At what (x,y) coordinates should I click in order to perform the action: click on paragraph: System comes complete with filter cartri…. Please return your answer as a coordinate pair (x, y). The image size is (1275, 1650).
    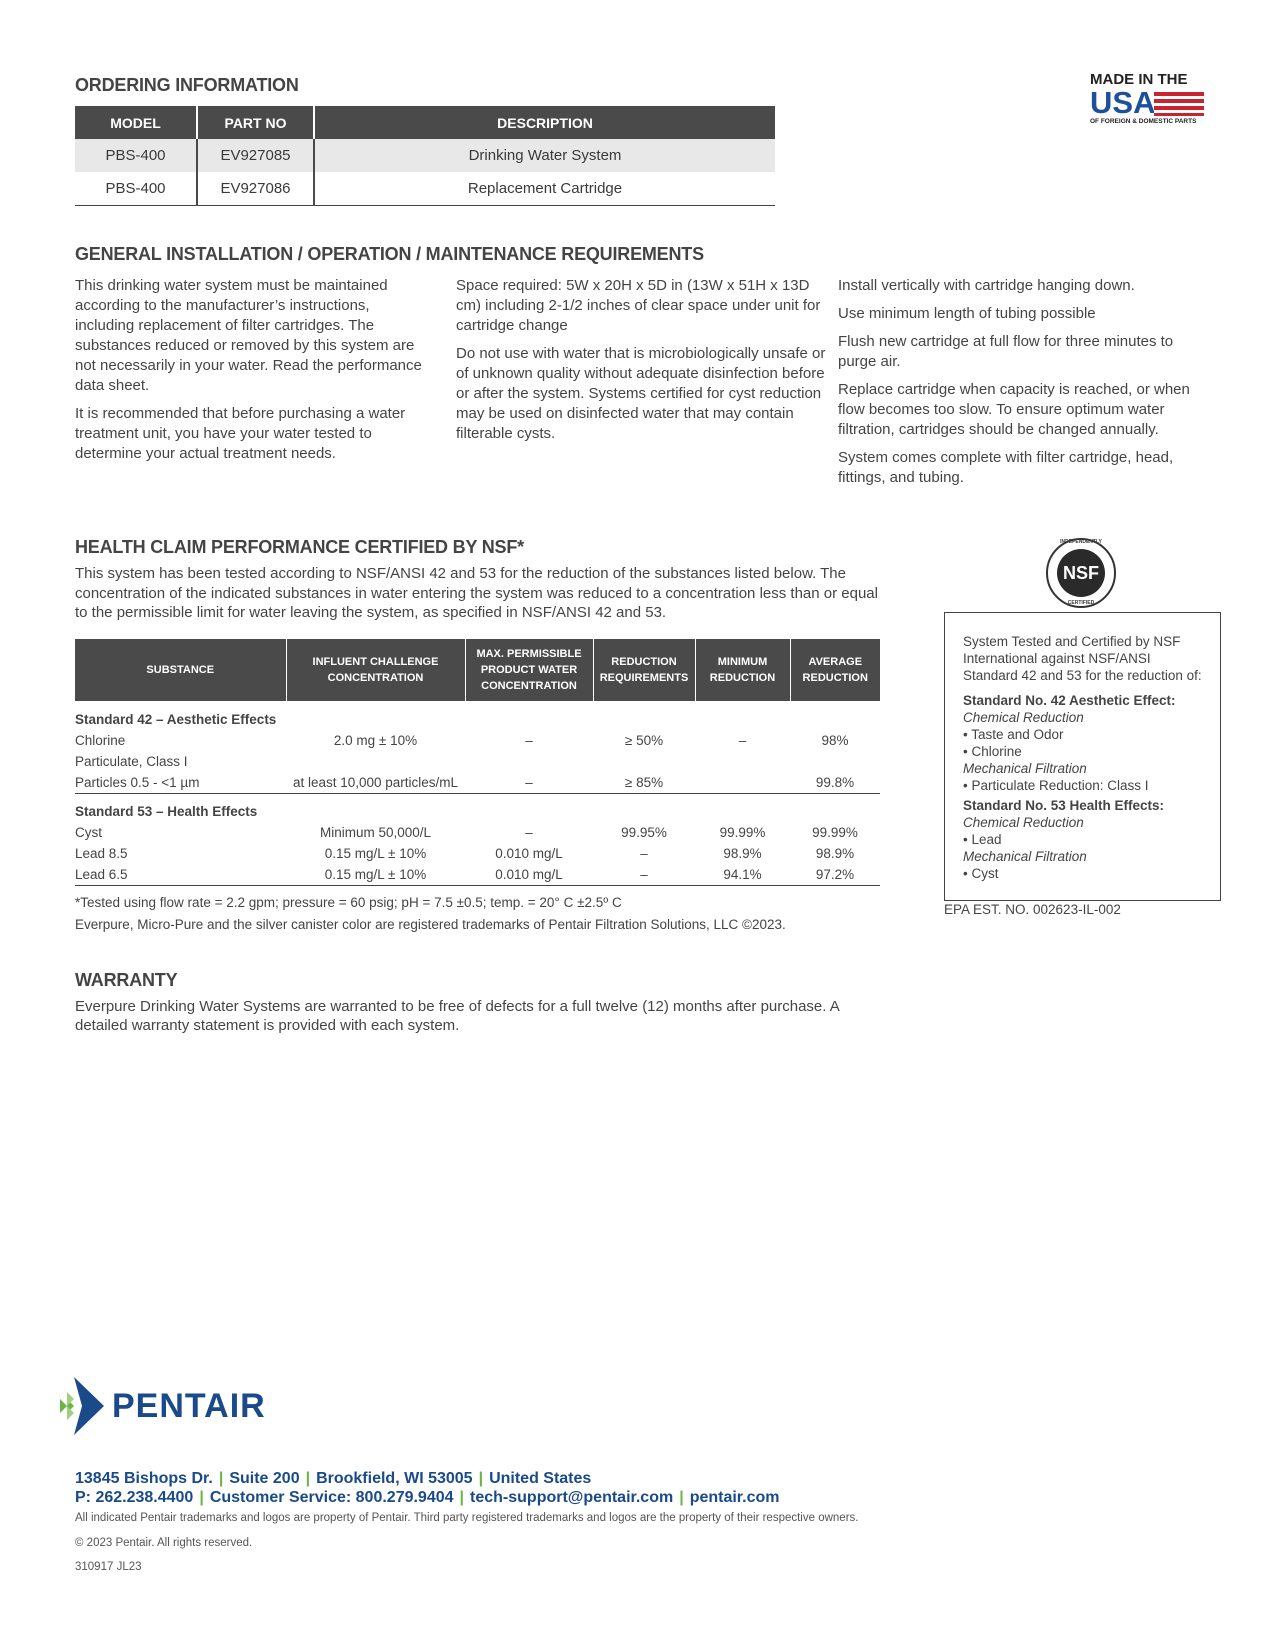
    Looking at the image, I should click on (1006, 467).